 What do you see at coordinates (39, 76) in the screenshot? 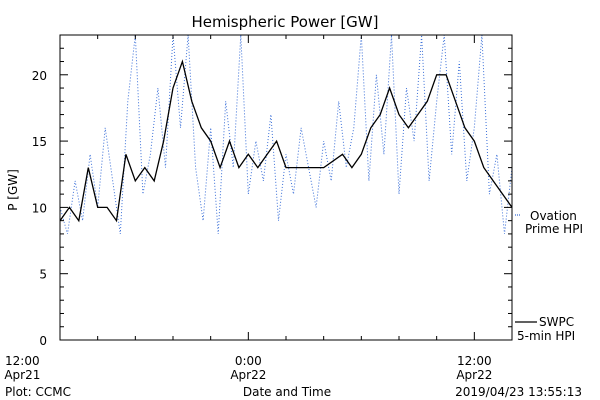
I see `y-tick-label: 20` at bounding box center [39, 76].